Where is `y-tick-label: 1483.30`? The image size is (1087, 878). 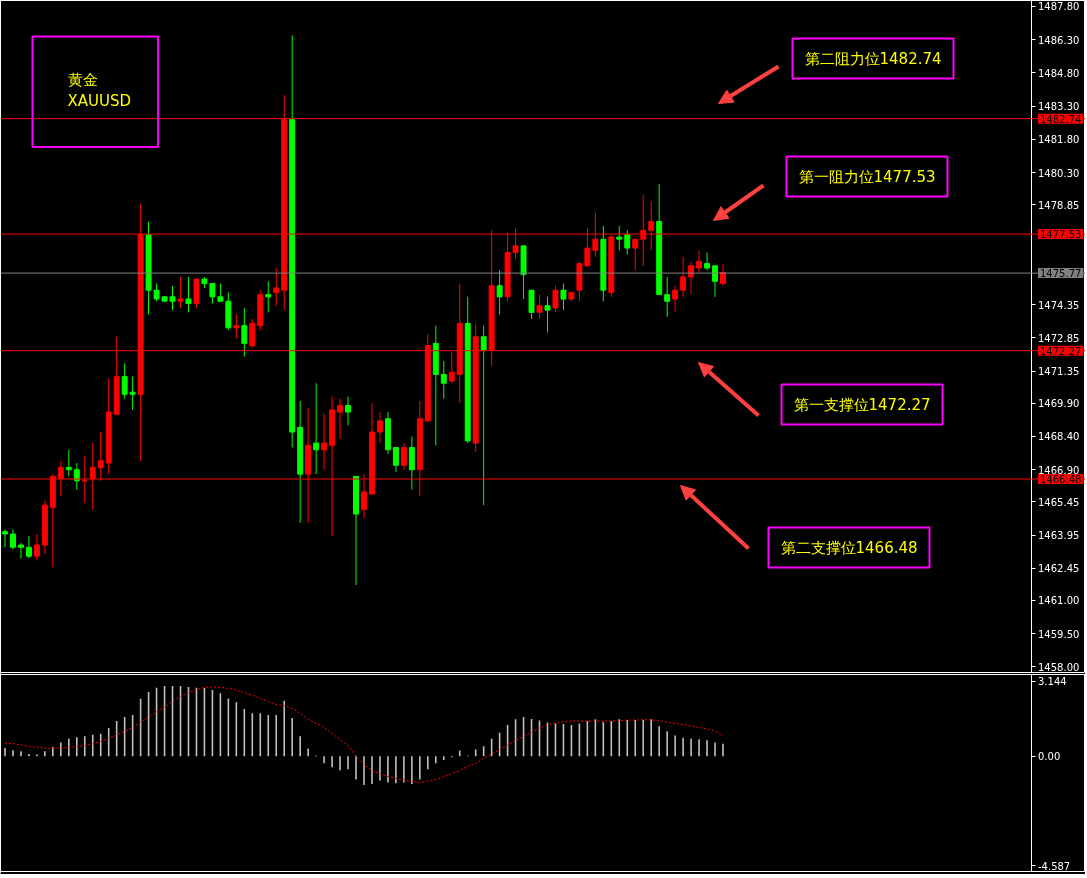 y-tick-label: 1483.30 is located at coordinates (1059, 107).